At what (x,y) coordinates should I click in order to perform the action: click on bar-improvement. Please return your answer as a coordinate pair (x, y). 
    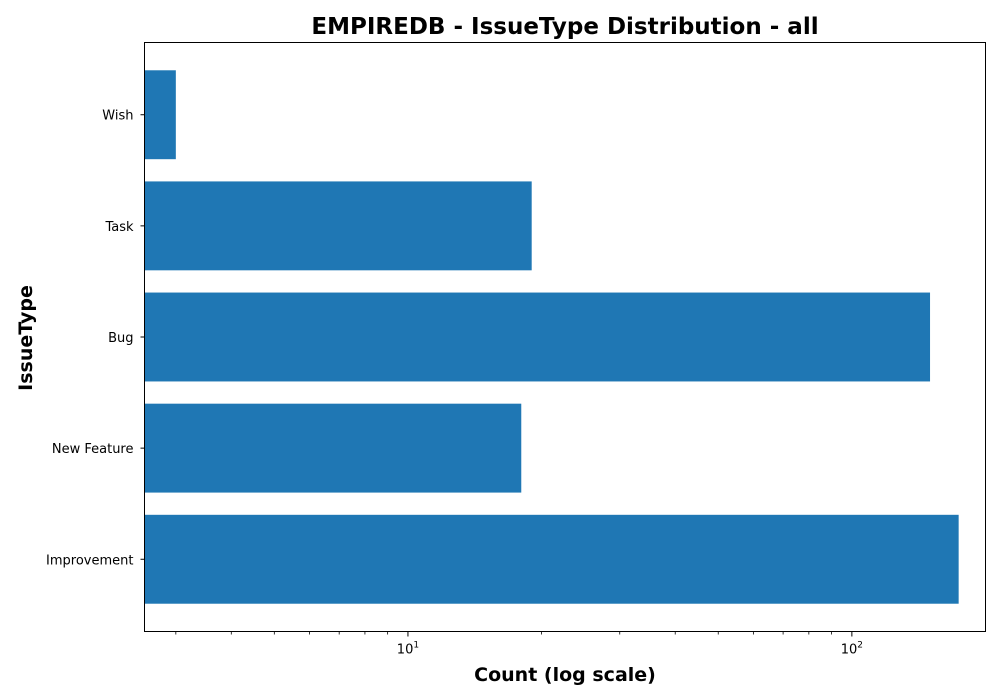
    Looking at the image, I should click on (551, 559).